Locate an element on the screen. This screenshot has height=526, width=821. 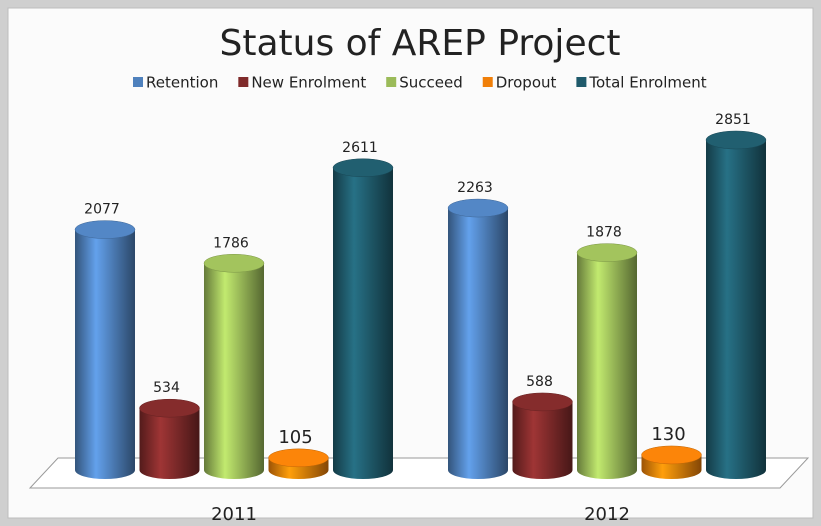
data-label: 130 is located at coordinates (668, 434).